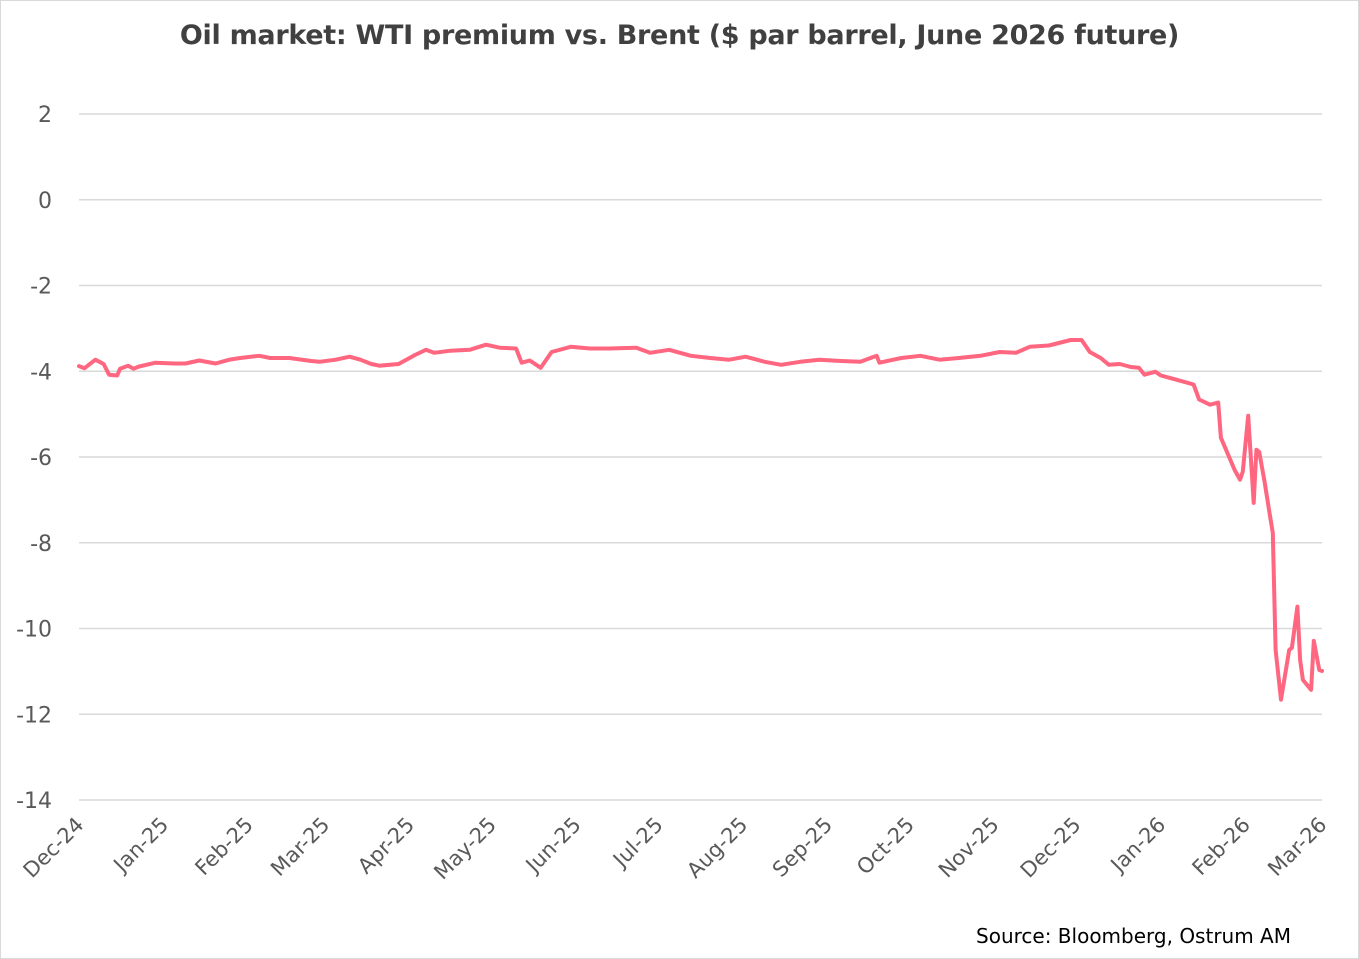  Describe the element at coordinates (1297, 847) in the screenshot. I see `x-tick-label: Mar-26` at that location.